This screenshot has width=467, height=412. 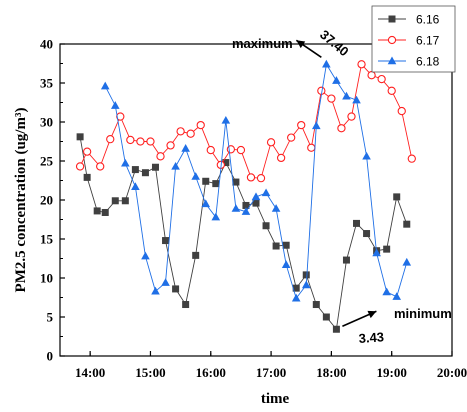 I want to click on y-tick-label: 10, so click(x=46, y=278).